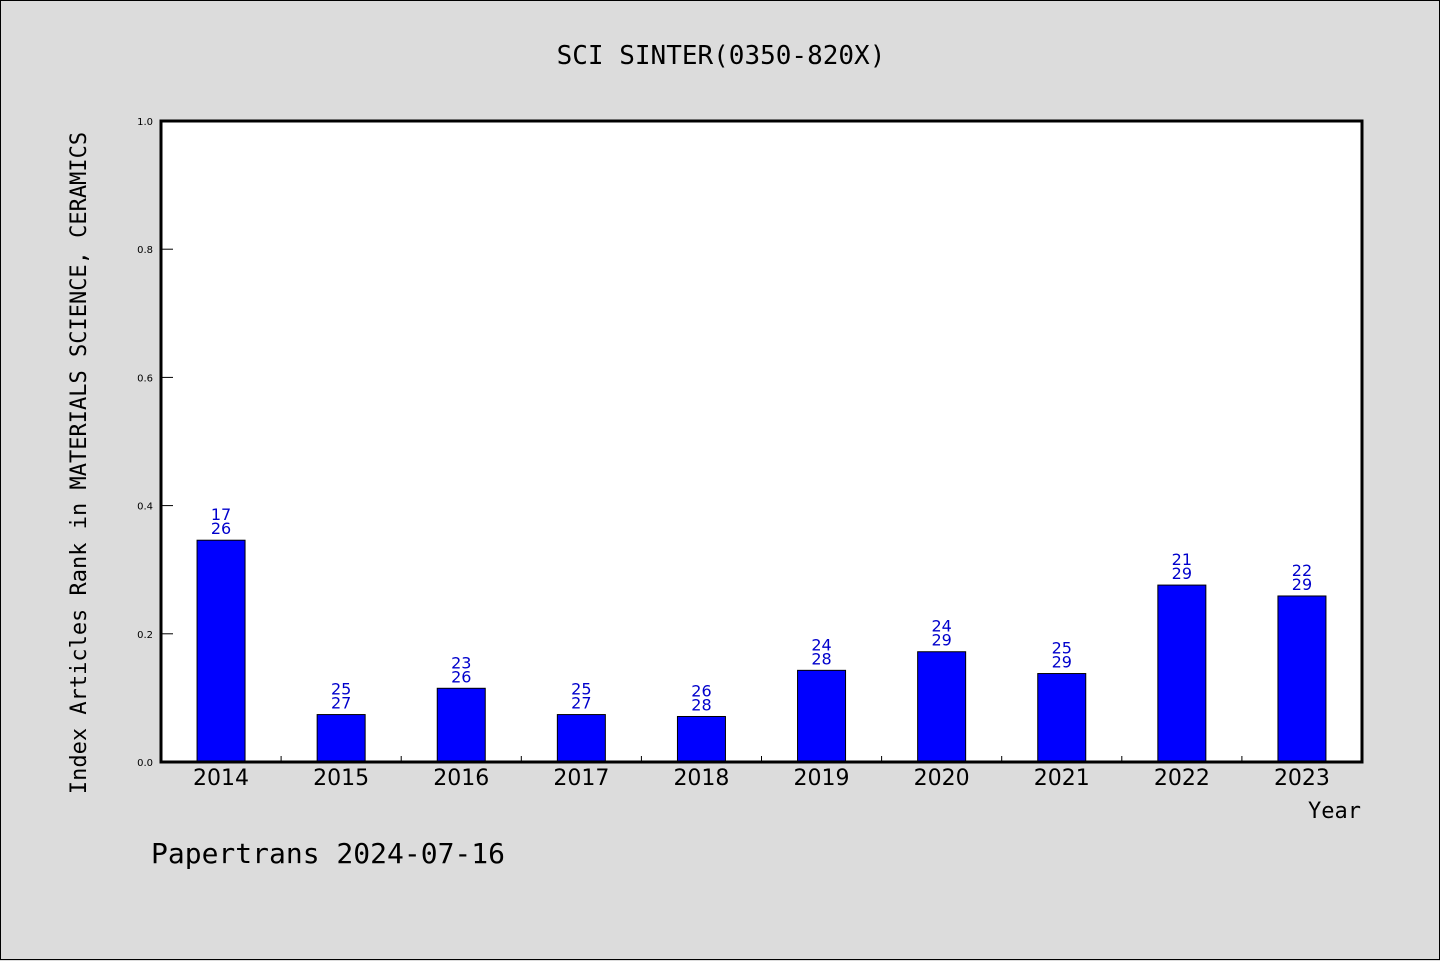 This screenshot has width=1440, height=961. I want to click on bar-label-rank: 17, so click(221, 514).